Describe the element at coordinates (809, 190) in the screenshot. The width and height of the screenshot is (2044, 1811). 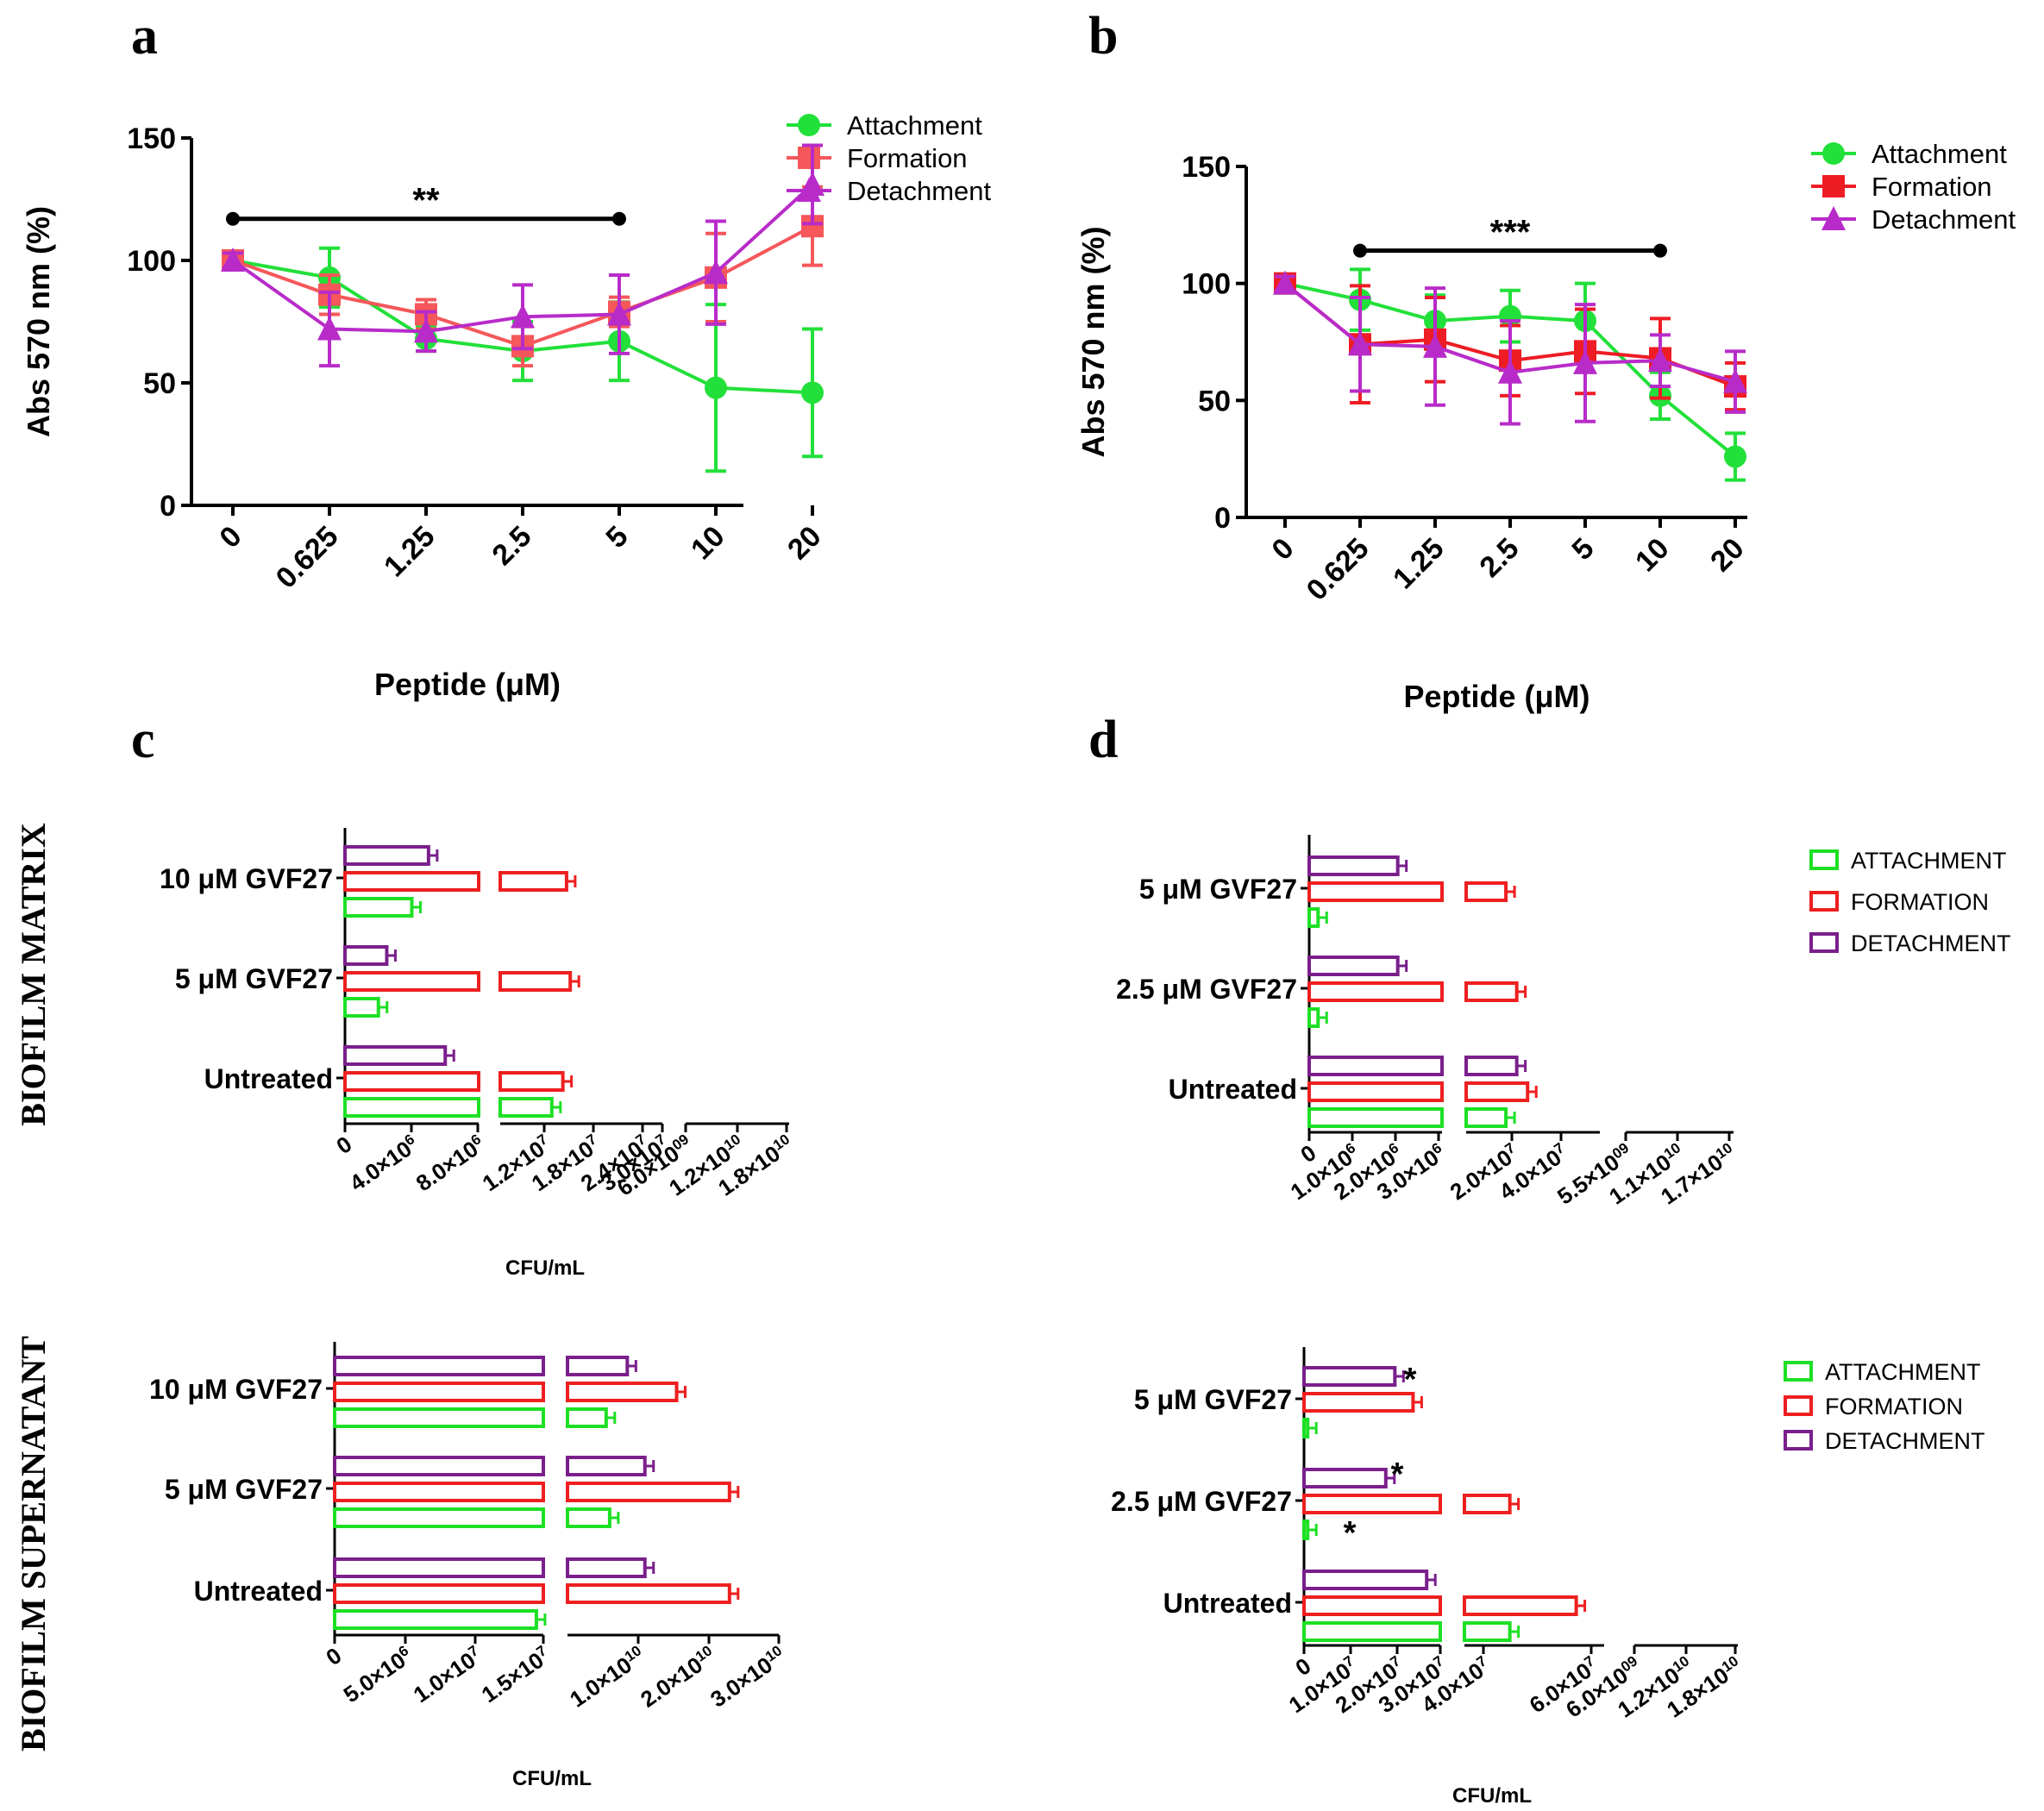
I see `legend-marker-detachment` at that location.